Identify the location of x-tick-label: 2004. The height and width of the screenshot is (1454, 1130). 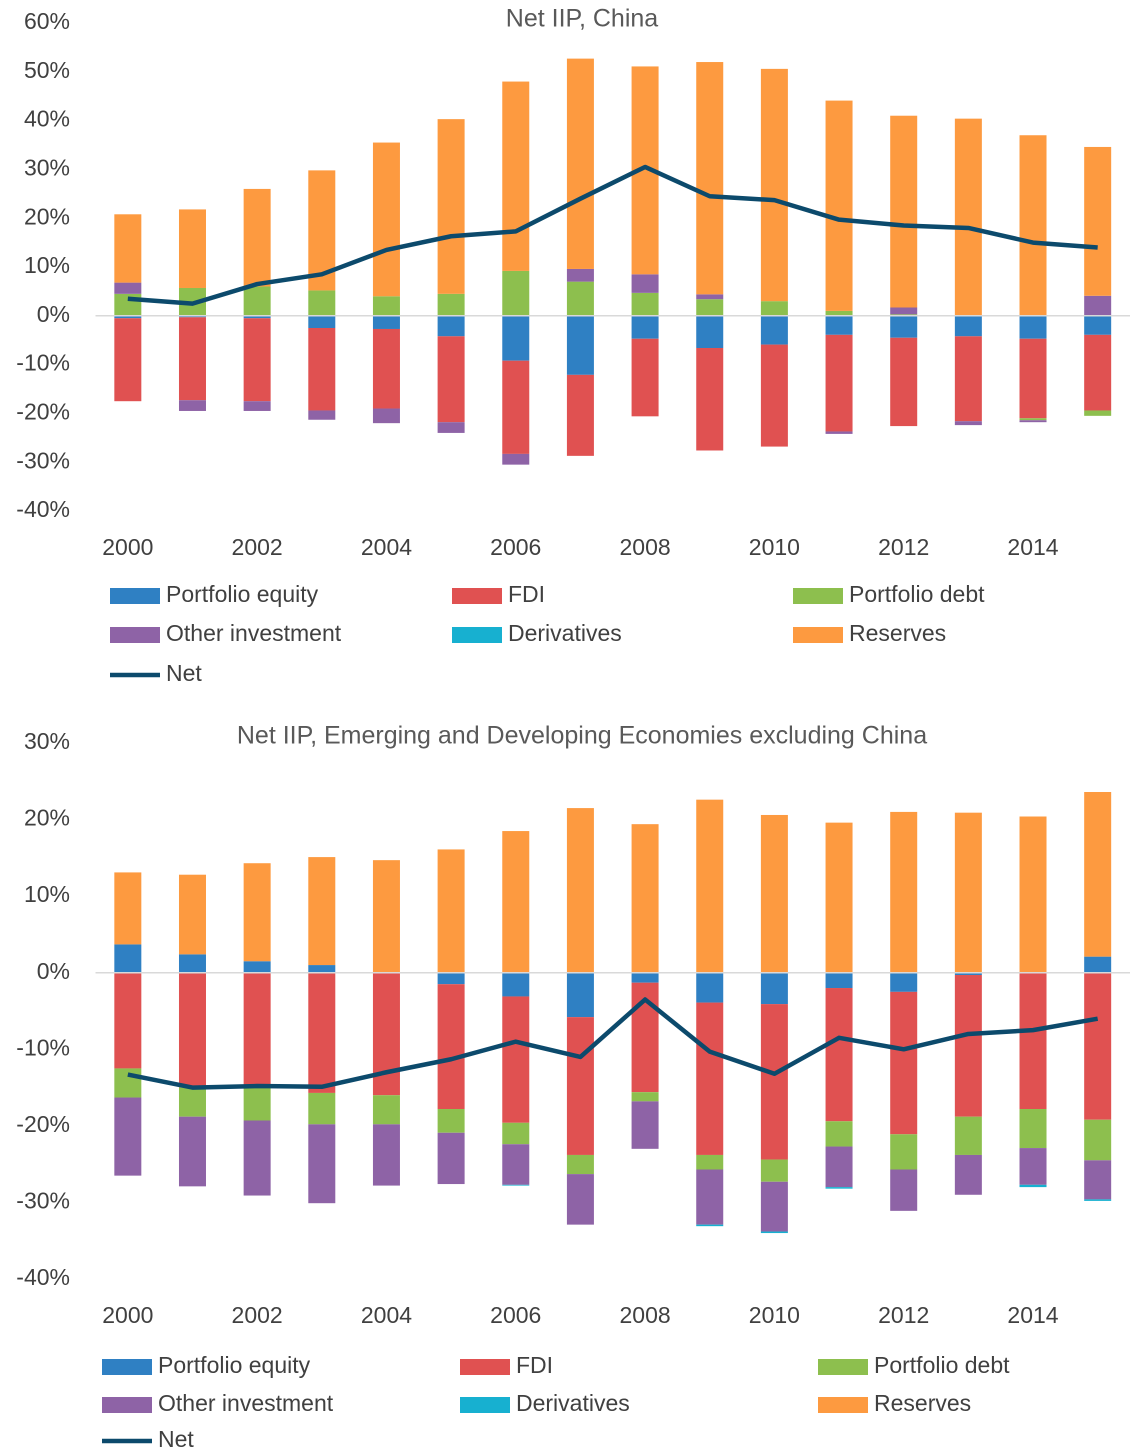
(386, 1315).